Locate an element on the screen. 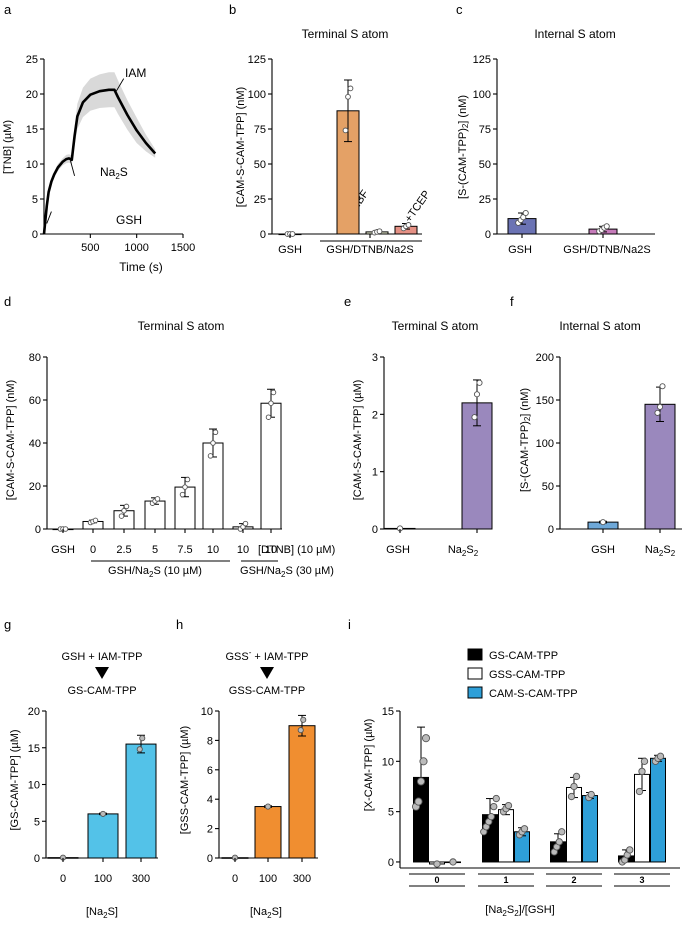 The height and width of the screenshot is (935, 685). panel-e-y-tick-label: 1 is located at coordinates (375, 473).